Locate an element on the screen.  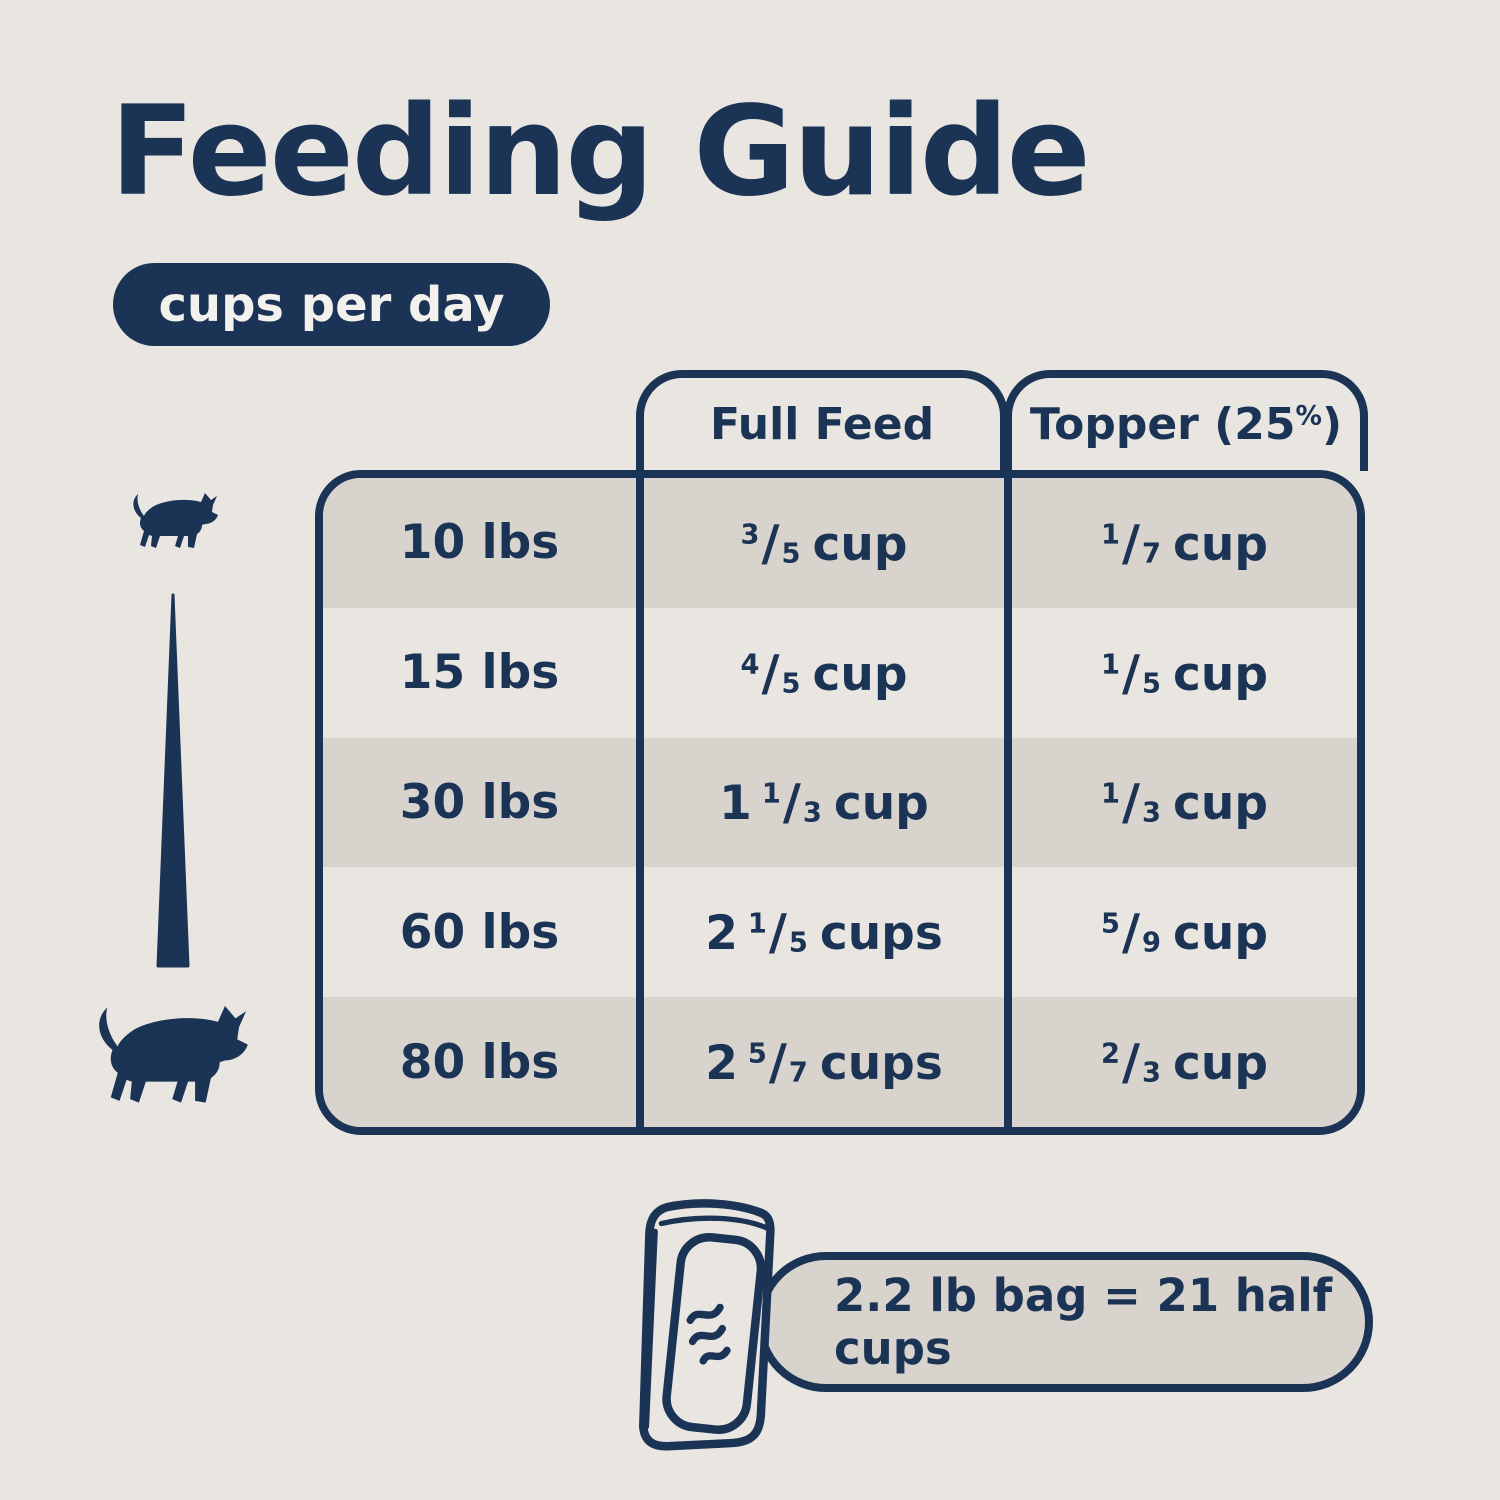
topper-cell: 1/5 cup is located at coordinates (1180, 672).